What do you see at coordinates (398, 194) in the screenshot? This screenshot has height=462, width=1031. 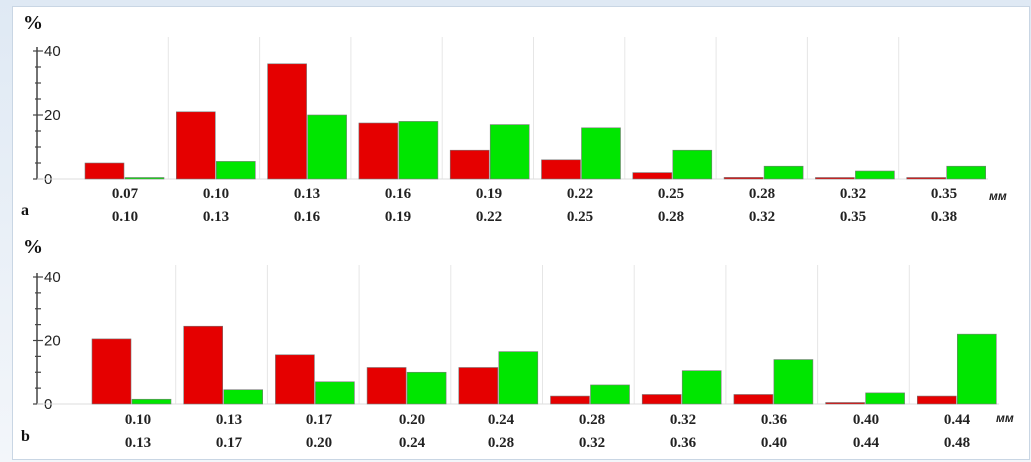 I see `category-label-upper: 0.16` at bounding box center [398, 194].